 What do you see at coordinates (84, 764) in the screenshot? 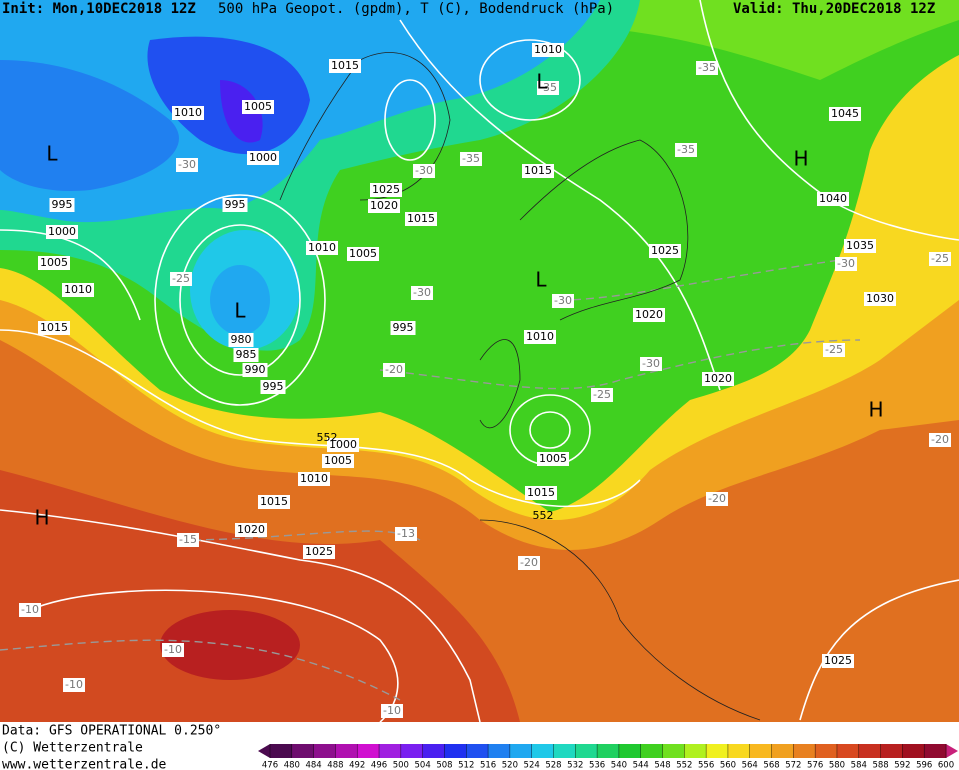
I see `website: www.wetterzentrale.de` at bounding box center [84, 764].